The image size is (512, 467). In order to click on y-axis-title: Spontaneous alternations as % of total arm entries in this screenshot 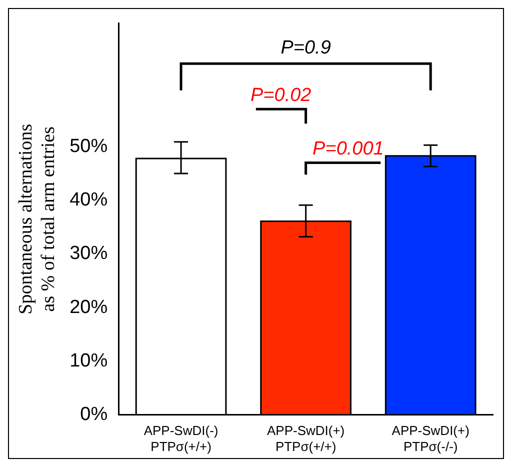, I will do `click(37, 219)`.